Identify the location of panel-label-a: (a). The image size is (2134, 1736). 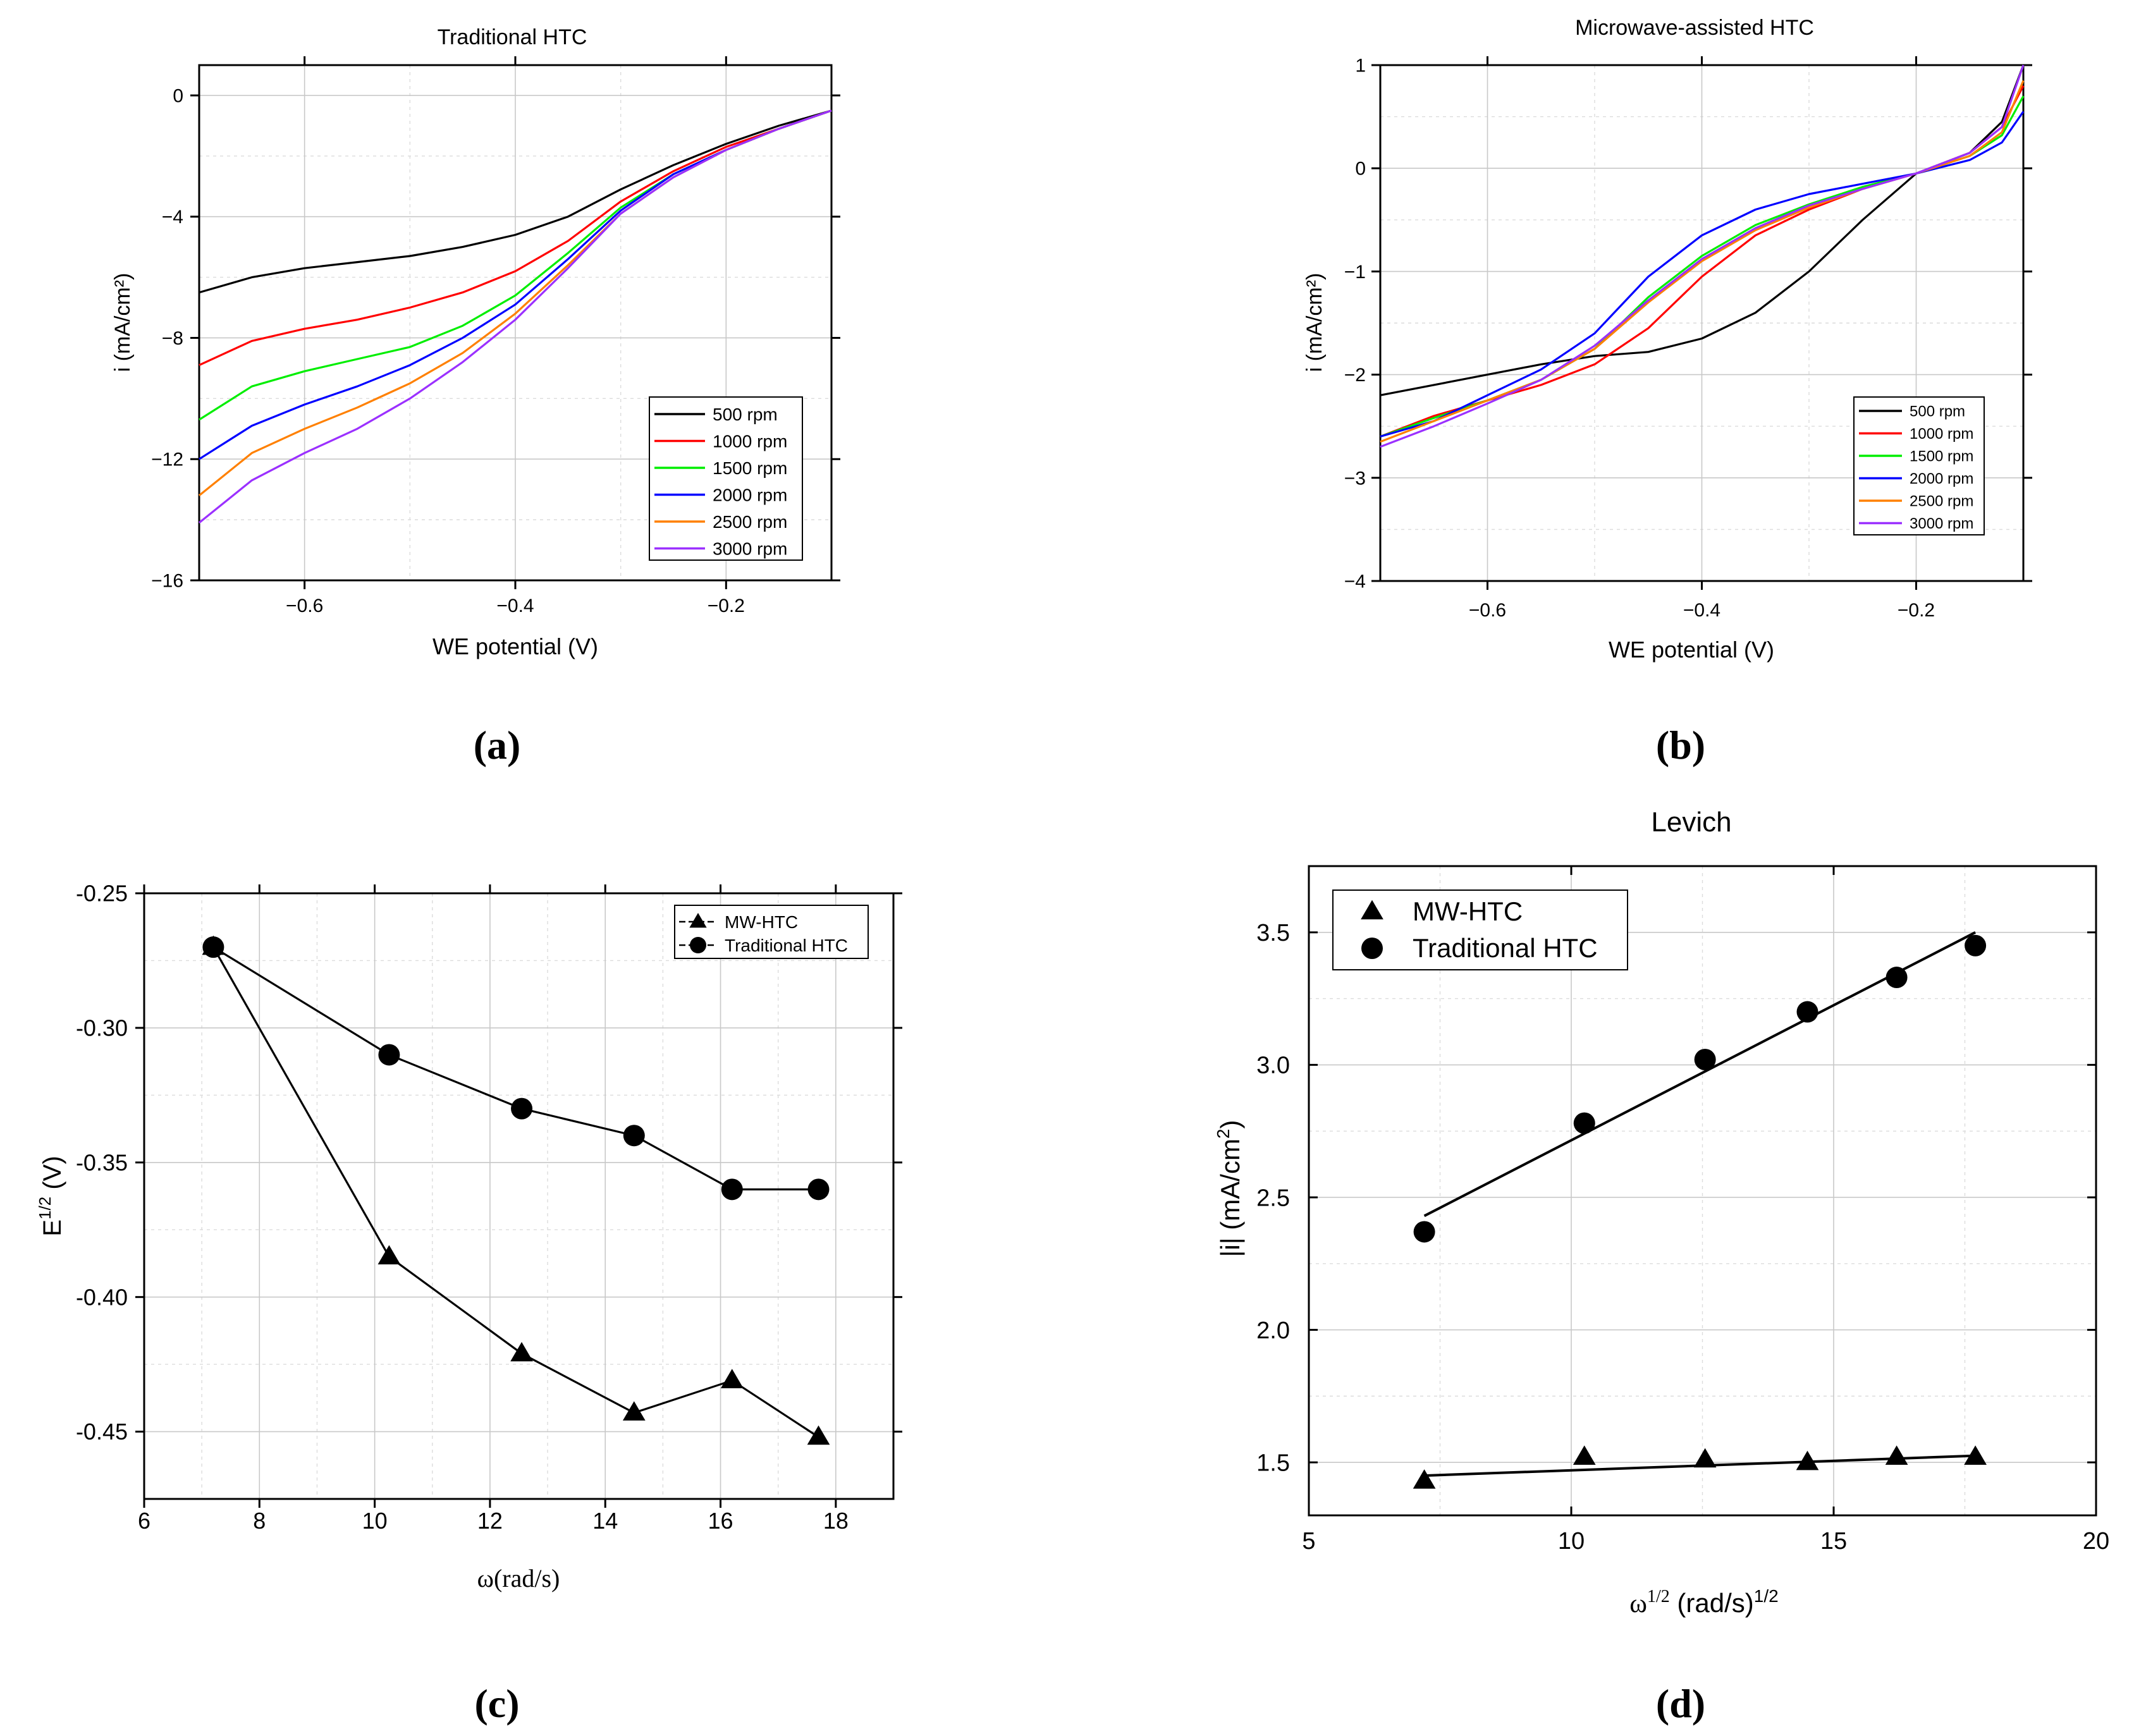
(497, 745).